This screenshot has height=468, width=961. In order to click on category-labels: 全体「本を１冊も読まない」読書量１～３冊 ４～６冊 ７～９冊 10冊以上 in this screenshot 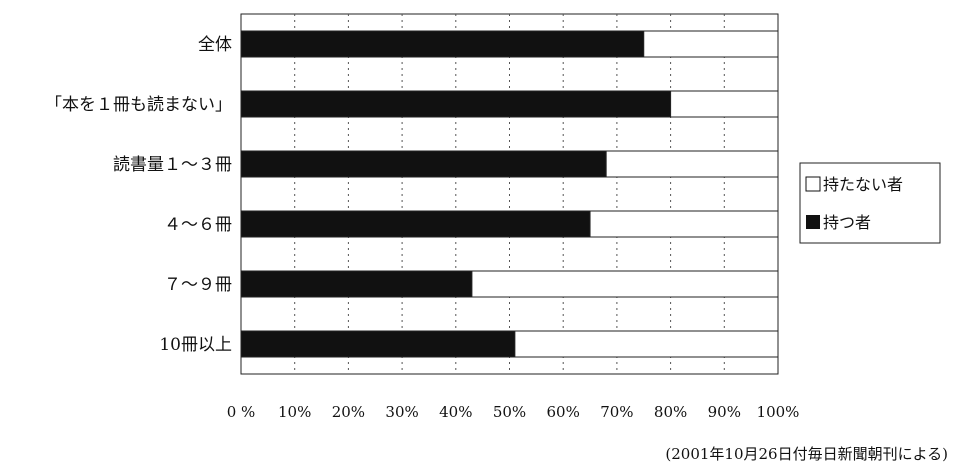, I will do `click(138, 195)`.